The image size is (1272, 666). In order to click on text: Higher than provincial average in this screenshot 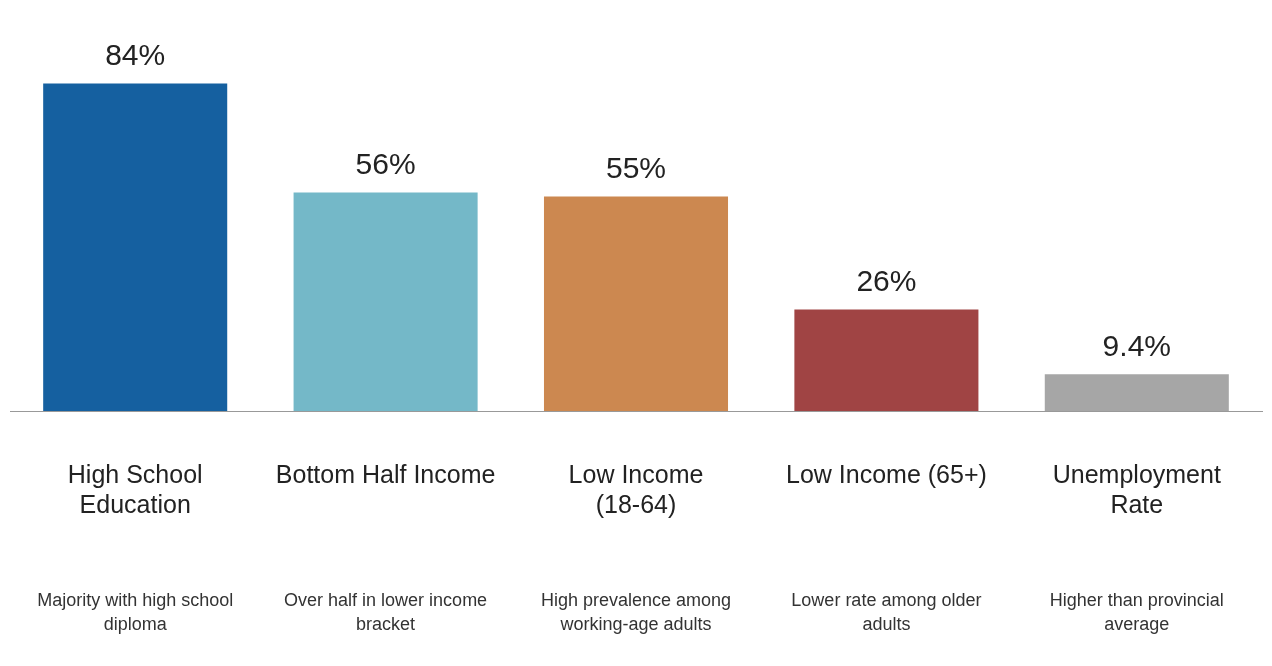, I will do `click(1136, 611)`.